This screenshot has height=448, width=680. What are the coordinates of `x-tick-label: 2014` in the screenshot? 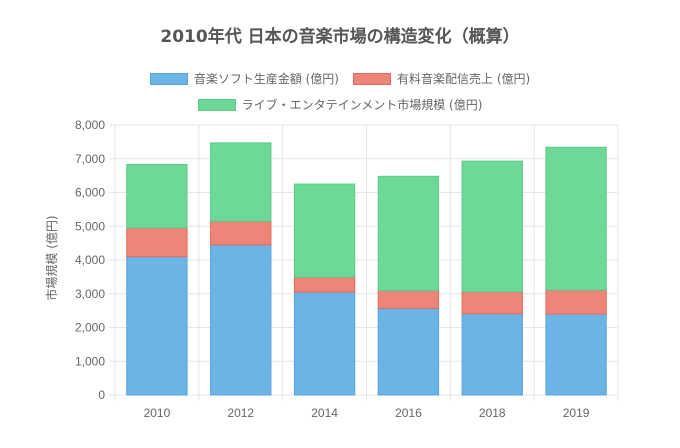 It's located at (324, 413).